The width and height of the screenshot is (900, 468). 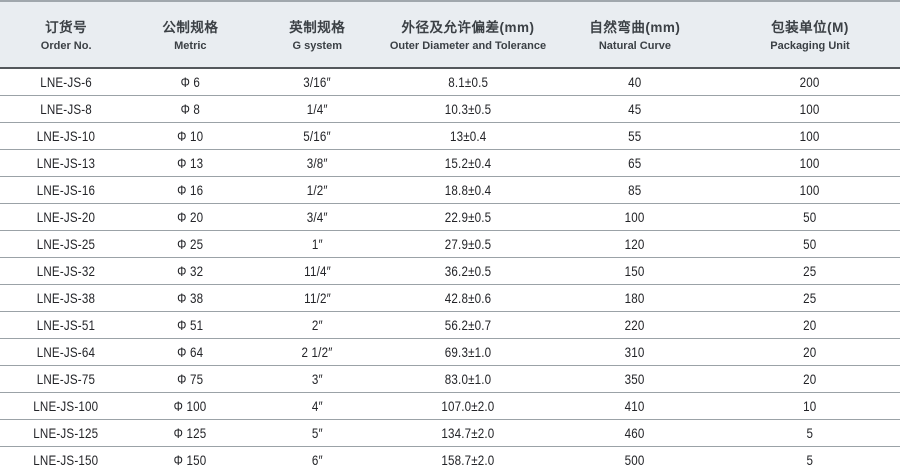 What do you see at coordinates (450, 352) in the screenshot?
I see `table-row: LNE-JS-64 Φ 64 2 1/2″ 69.3±1.0 310 20` at bounding box center [450, 352].